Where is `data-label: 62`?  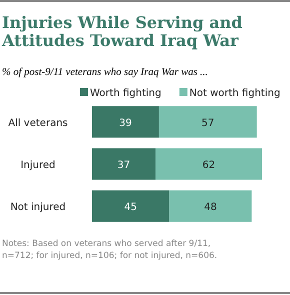 data-label: 62 is located at coordinates (209, 165).